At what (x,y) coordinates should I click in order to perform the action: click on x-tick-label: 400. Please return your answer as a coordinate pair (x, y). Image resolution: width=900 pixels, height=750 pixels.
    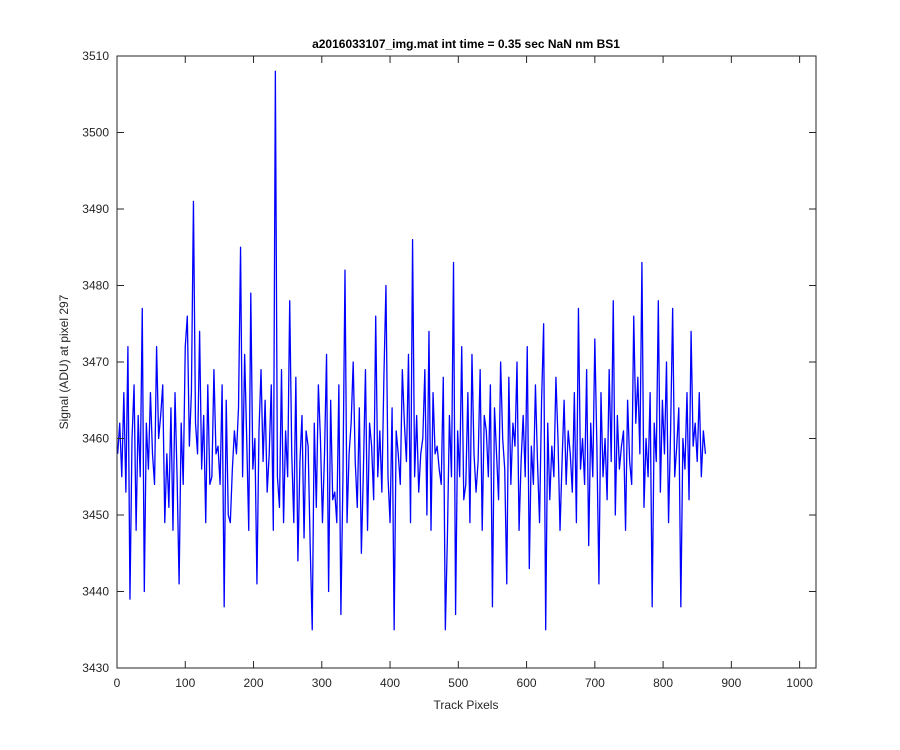
    Looking at the image, I should click on (390, 683).